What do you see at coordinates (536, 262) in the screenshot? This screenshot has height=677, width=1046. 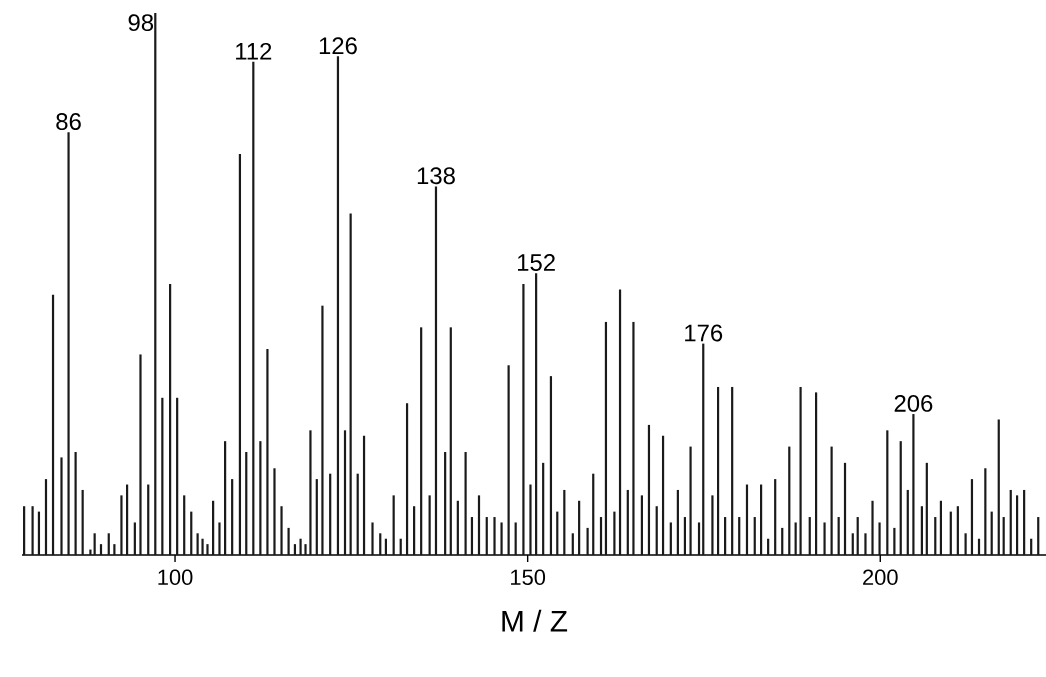 I see `annotation: 152` at bounding box center [536, 262].